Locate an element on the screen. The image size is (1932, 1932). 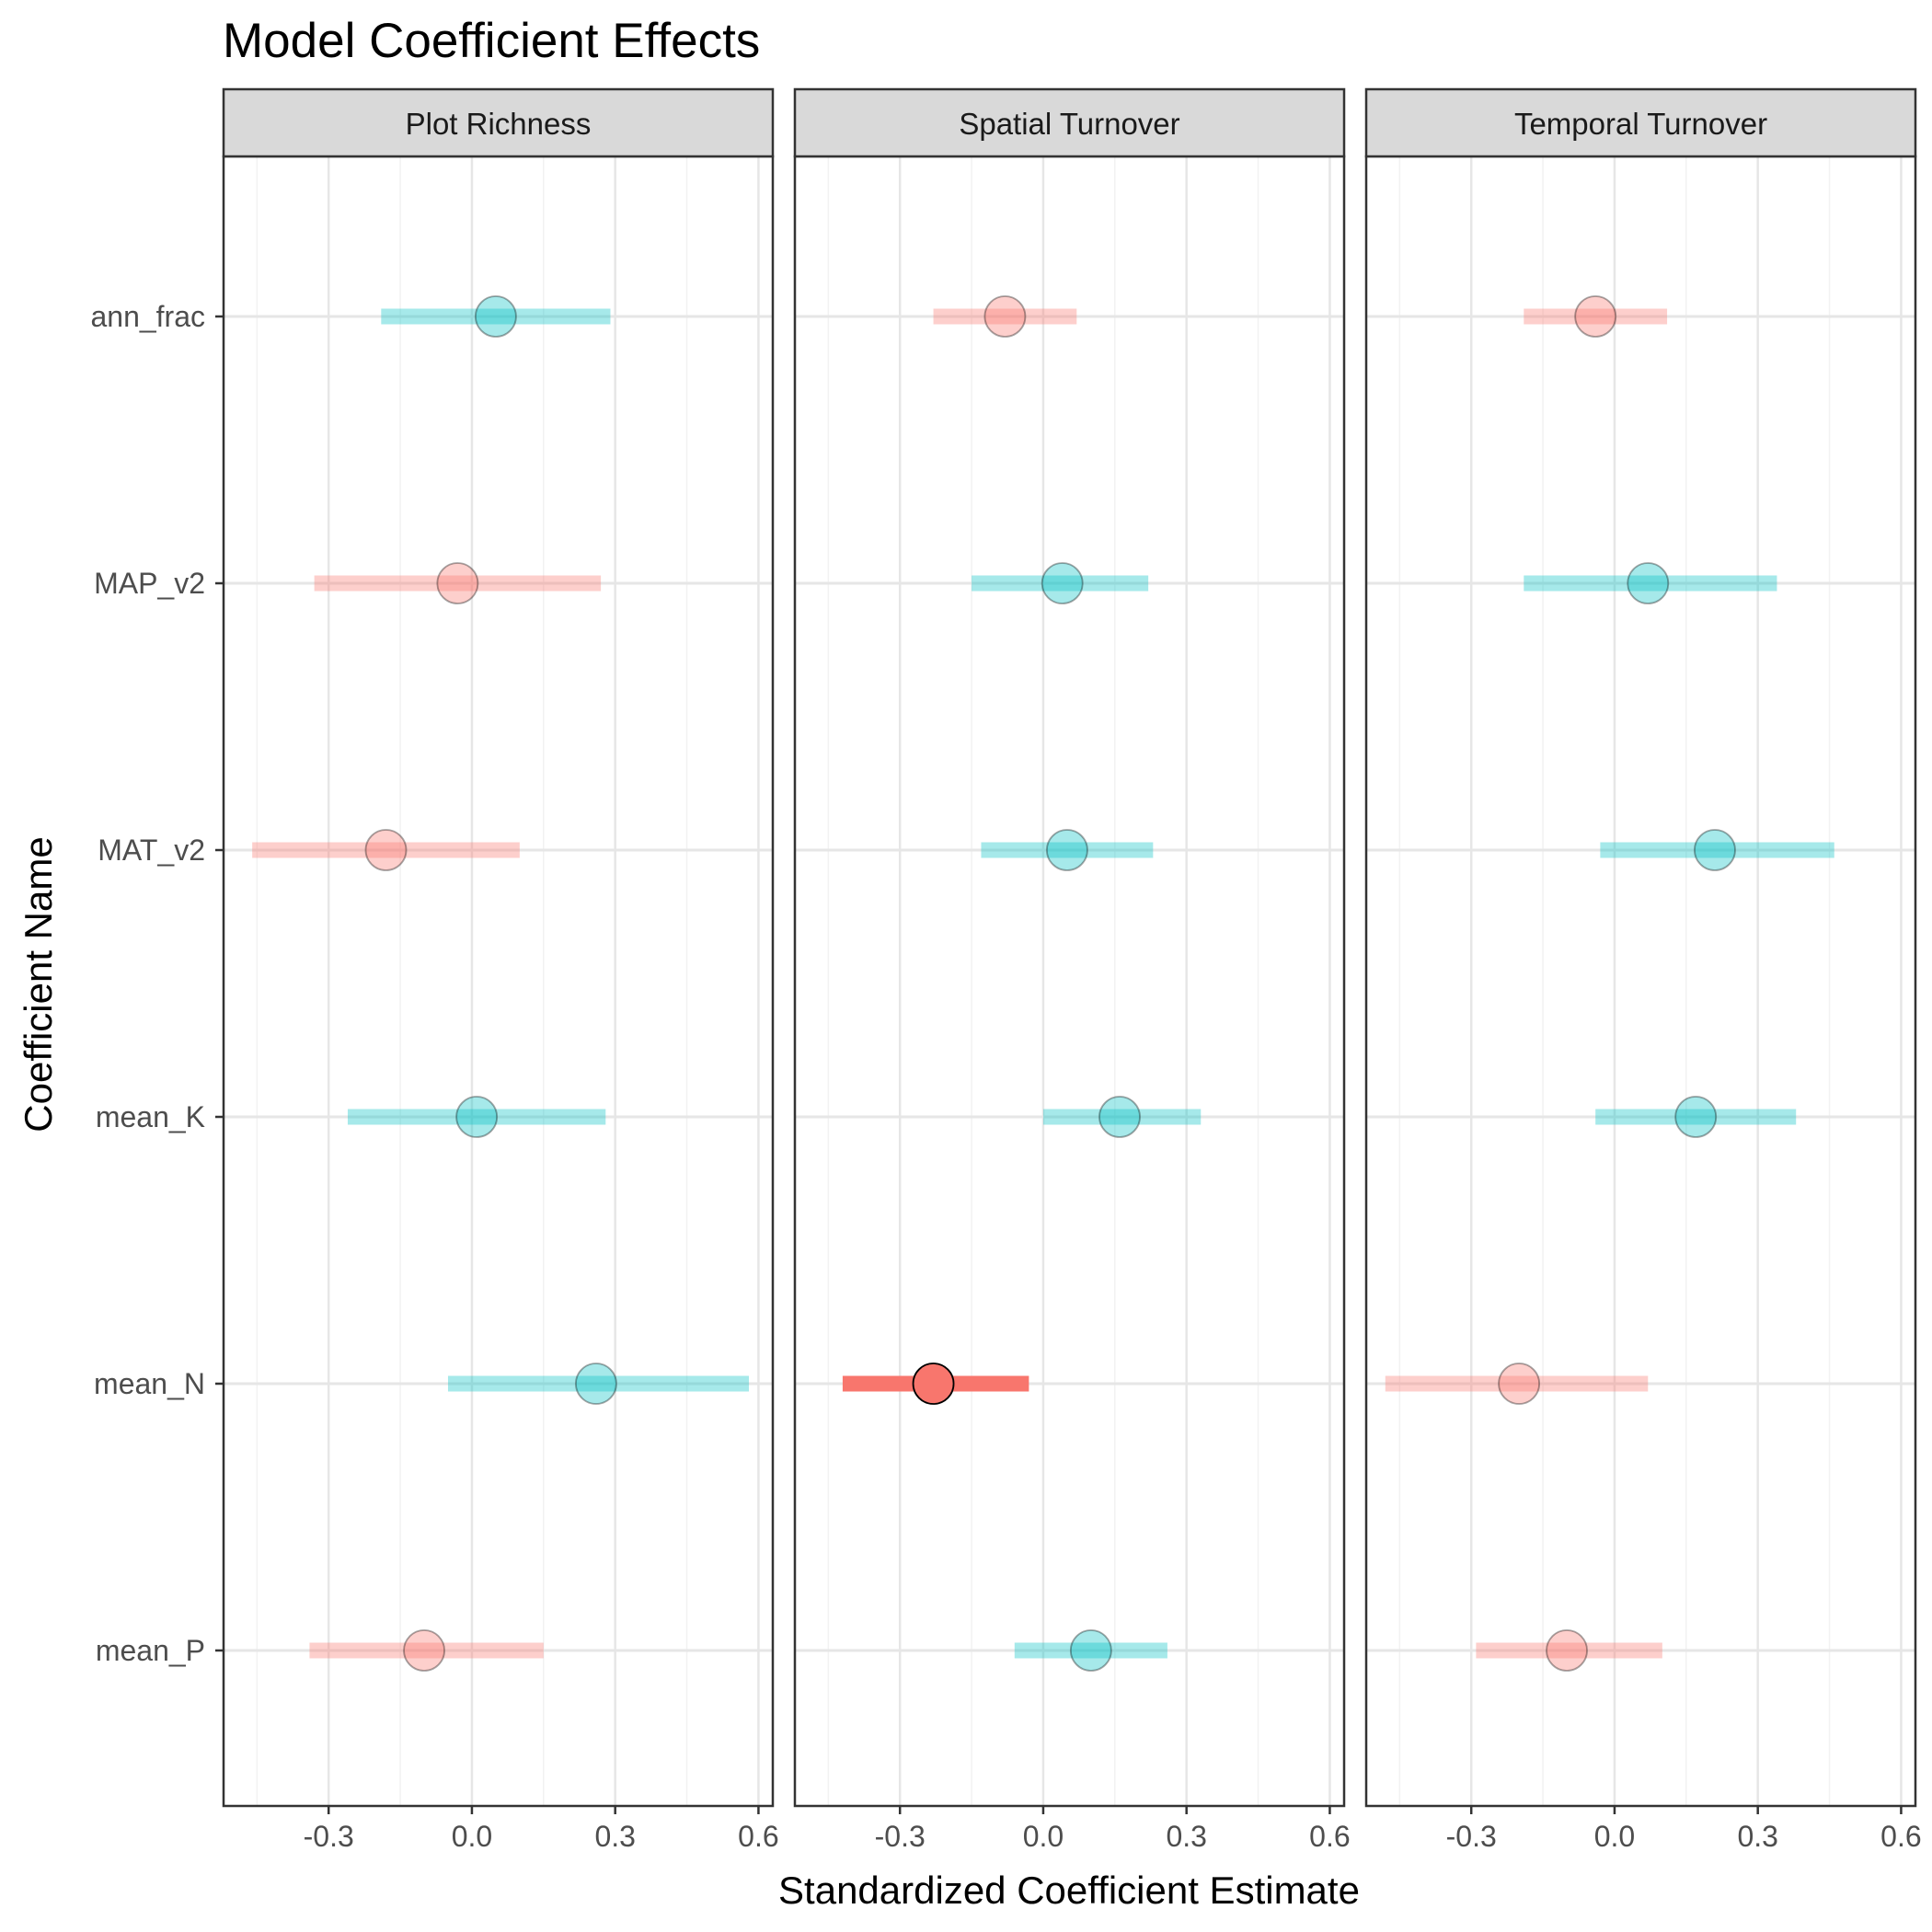
y-axis: ann_frac MAP_v2 MAT_v2 mean_K mean_N mean_P is located at coordinates (157, 983).